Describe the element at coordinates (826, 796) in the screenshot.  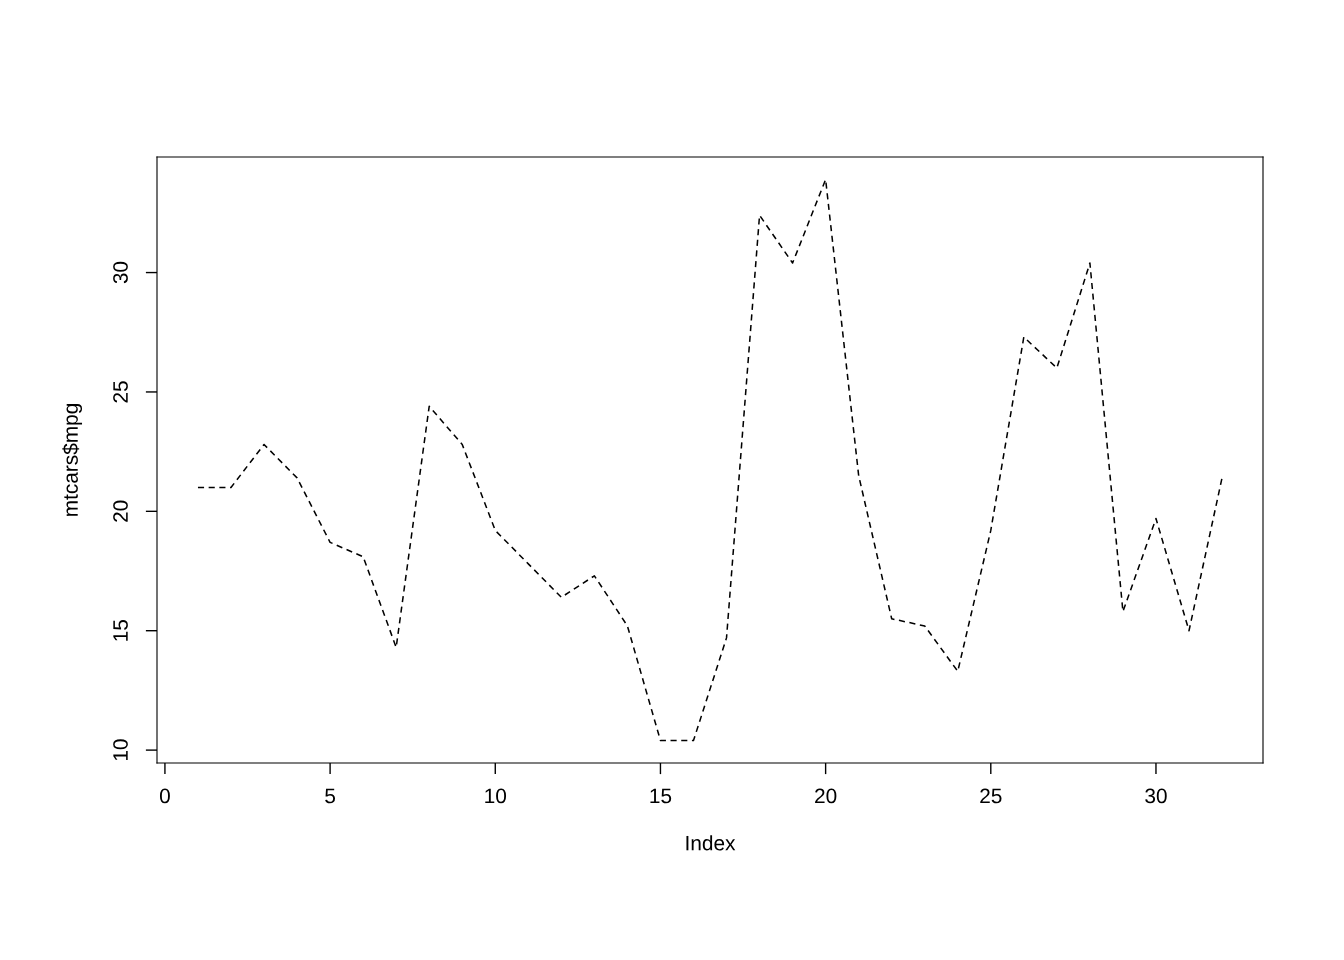
I see `x-tick-label: 20` at that location.